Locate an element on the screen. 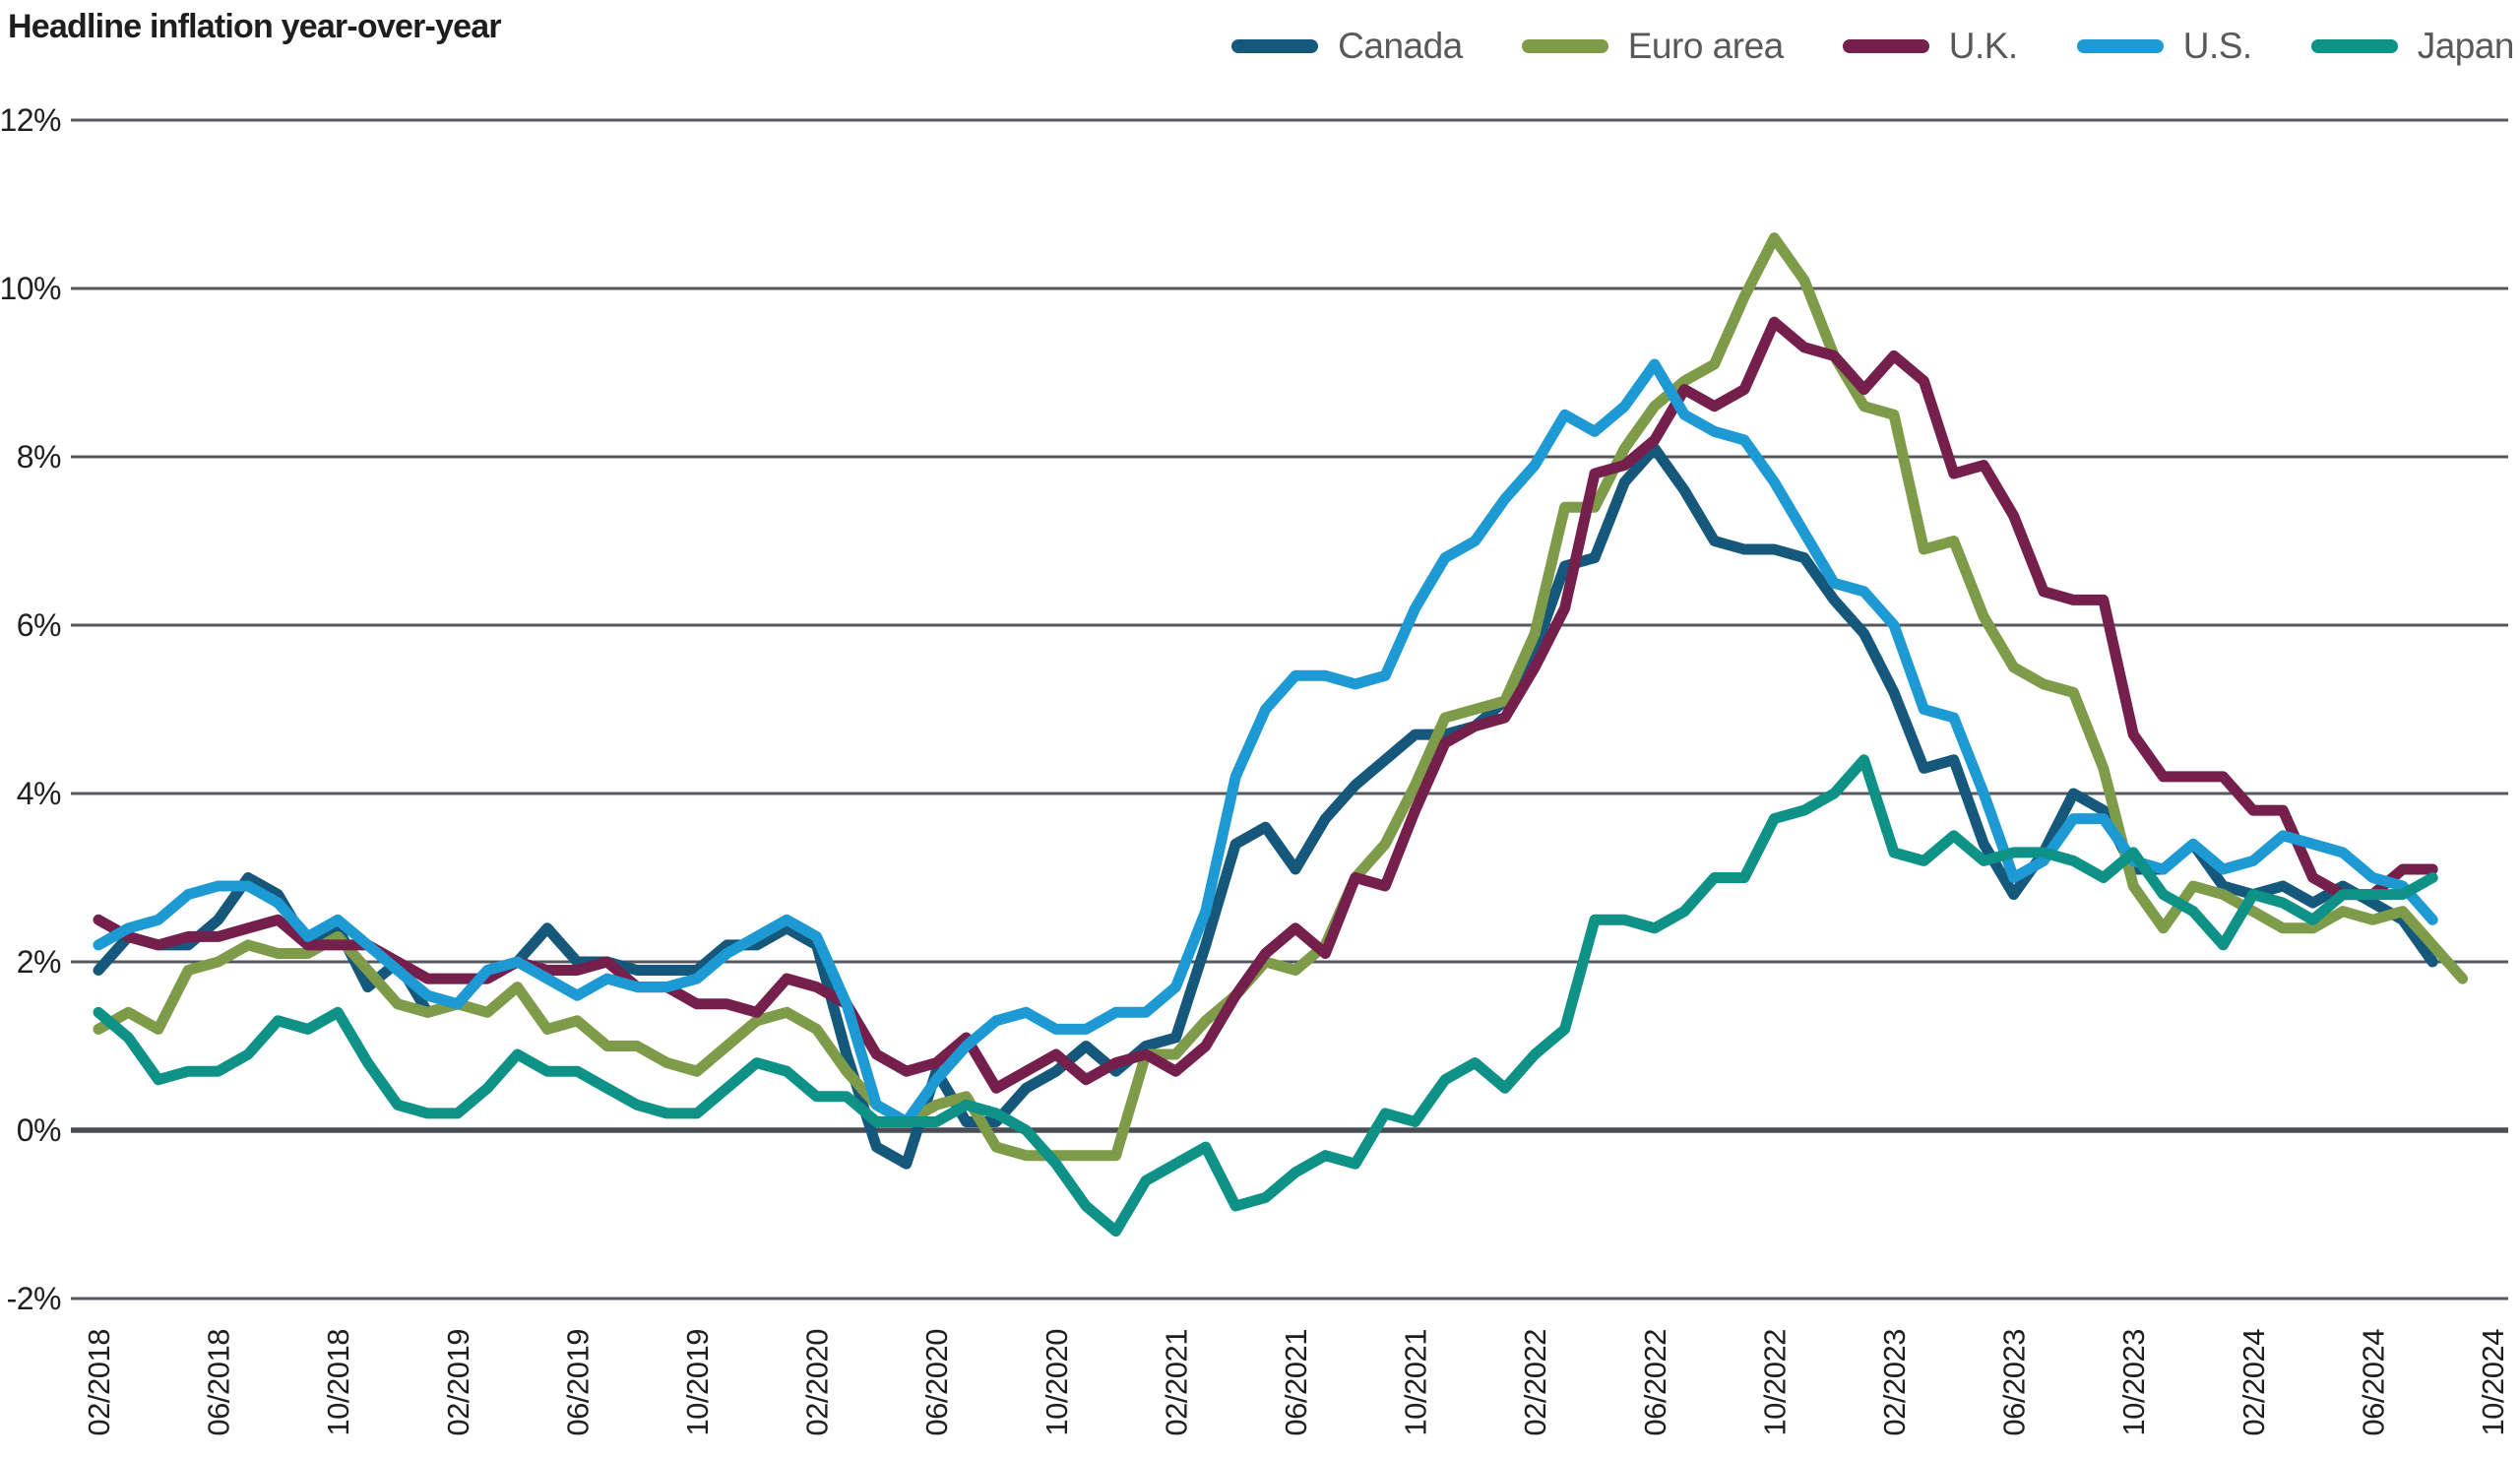  legend-item-u-k: U.K. is located at coordinates (1930, 46).